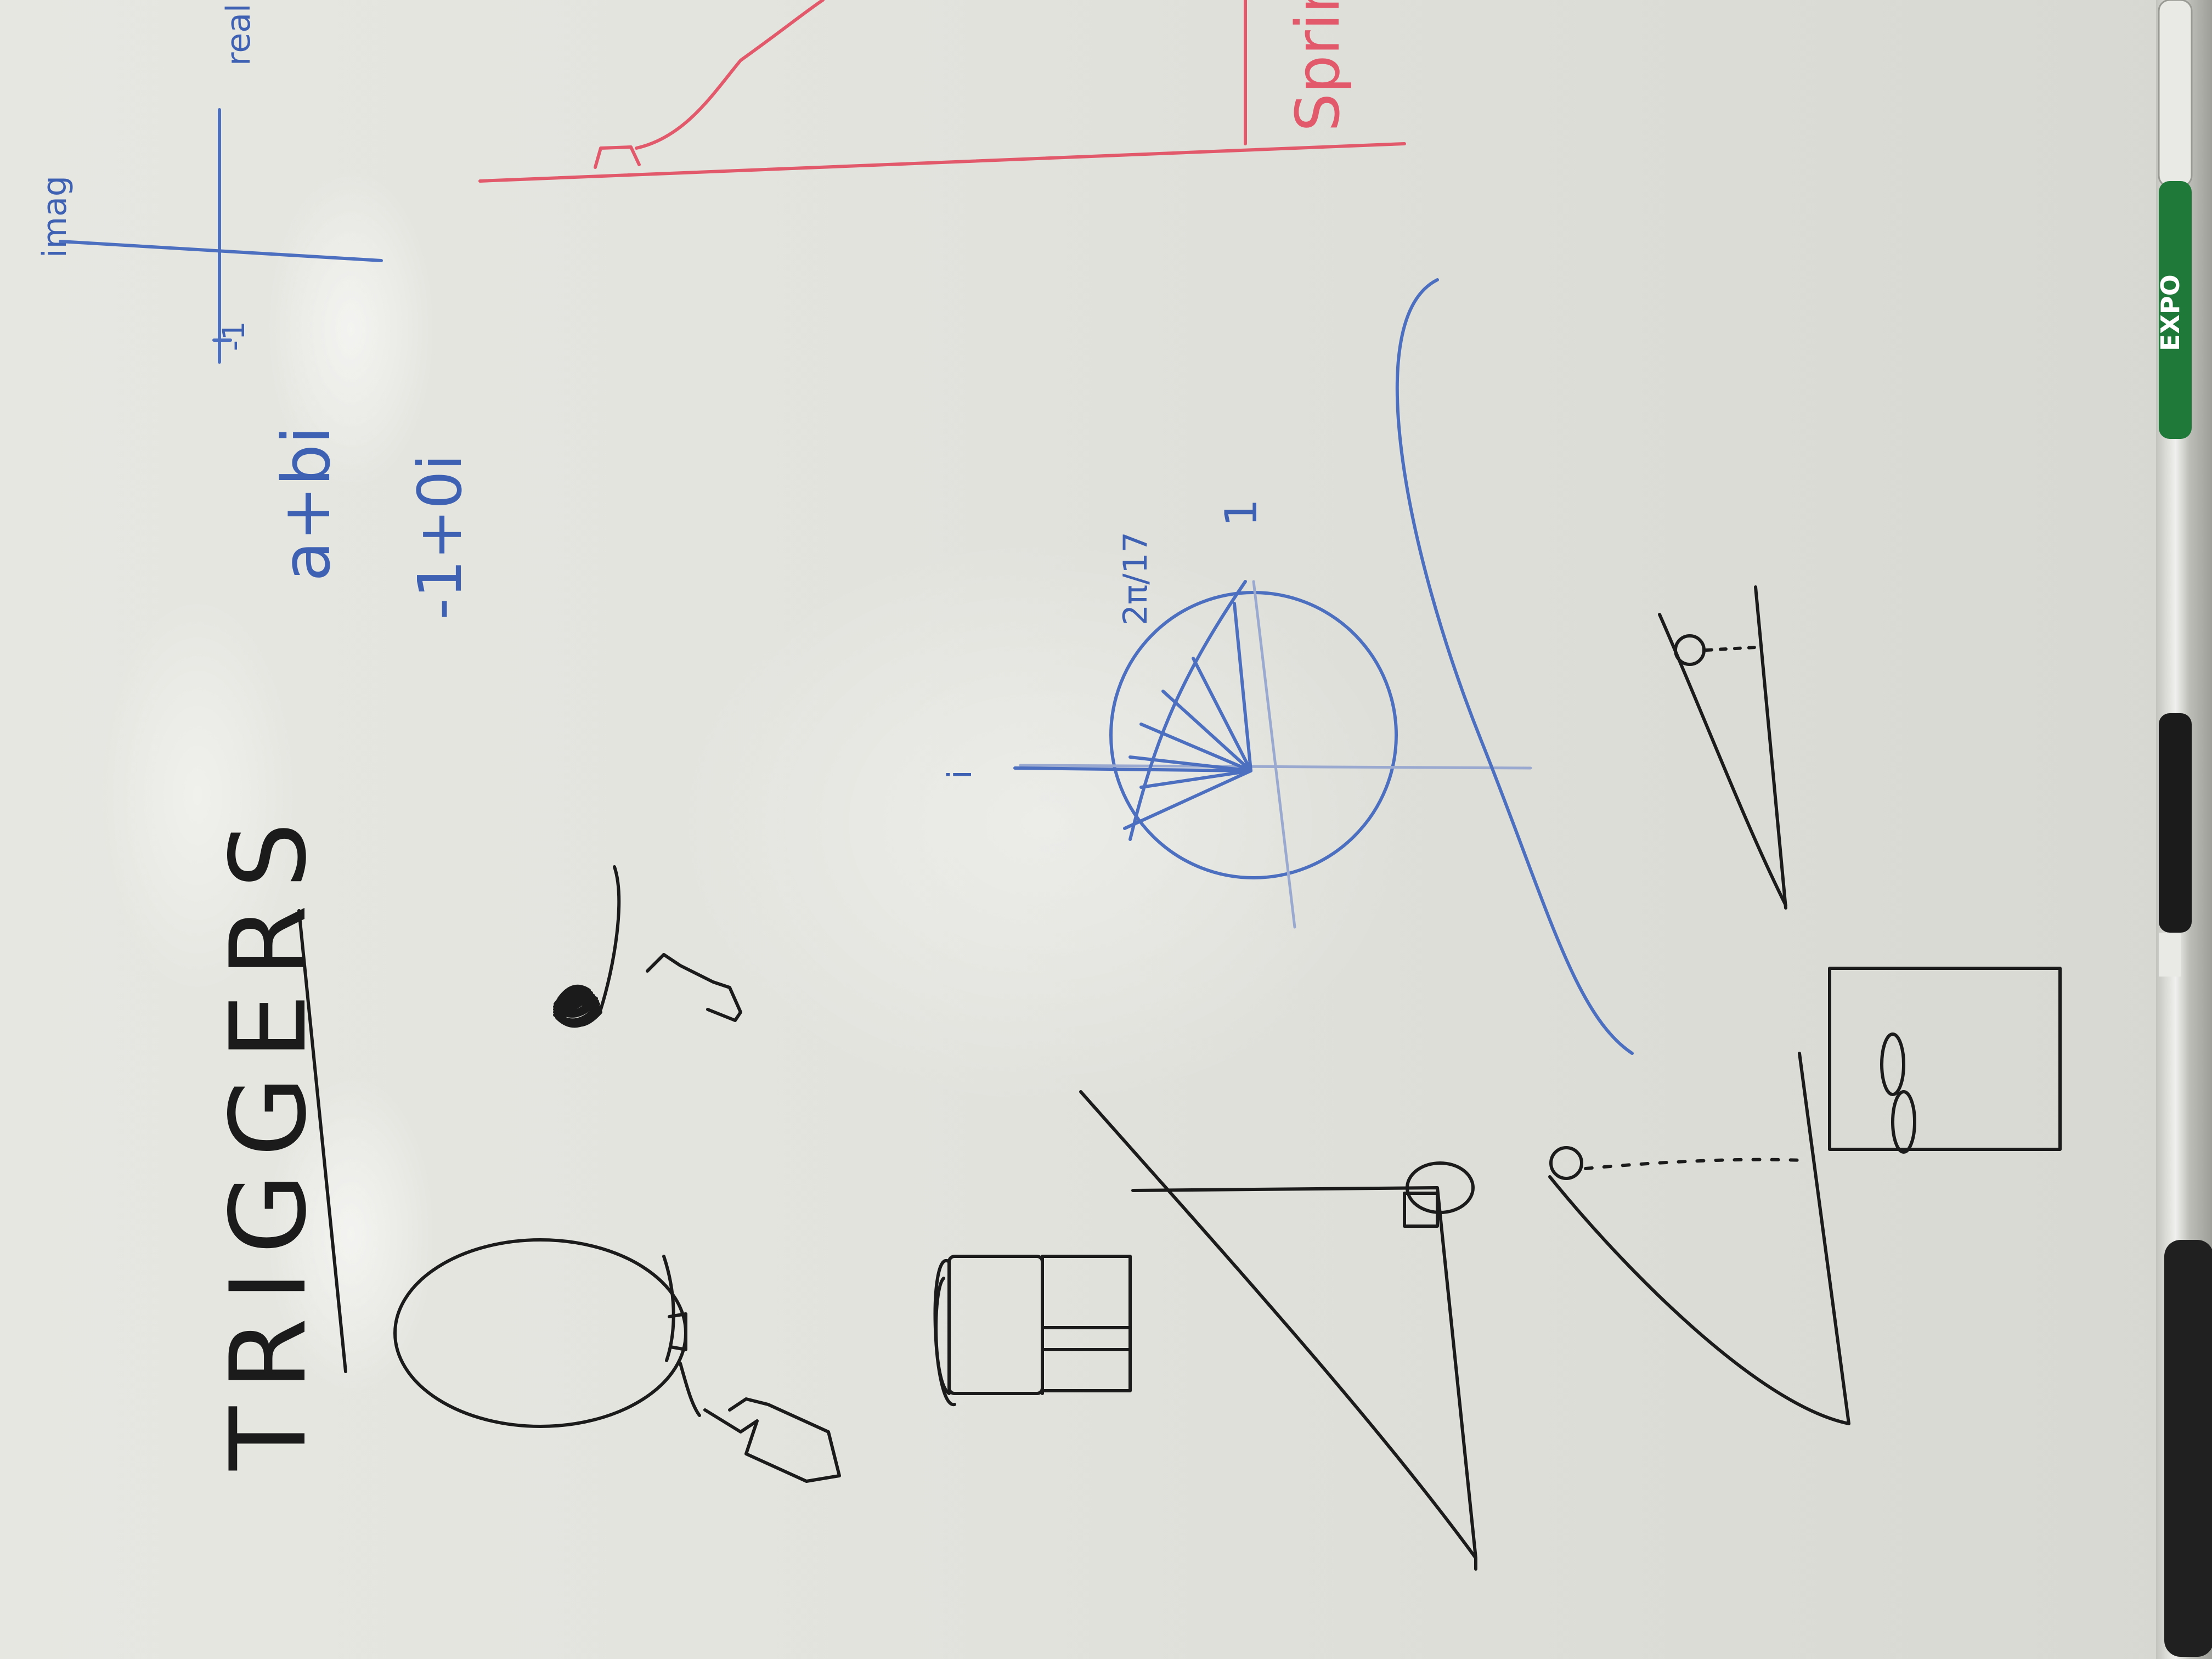 This screenshot has height=1659, width=2212. I want to click on complex-number-notes: a+bi -1+0i -1 real imag, so click(256, 312).